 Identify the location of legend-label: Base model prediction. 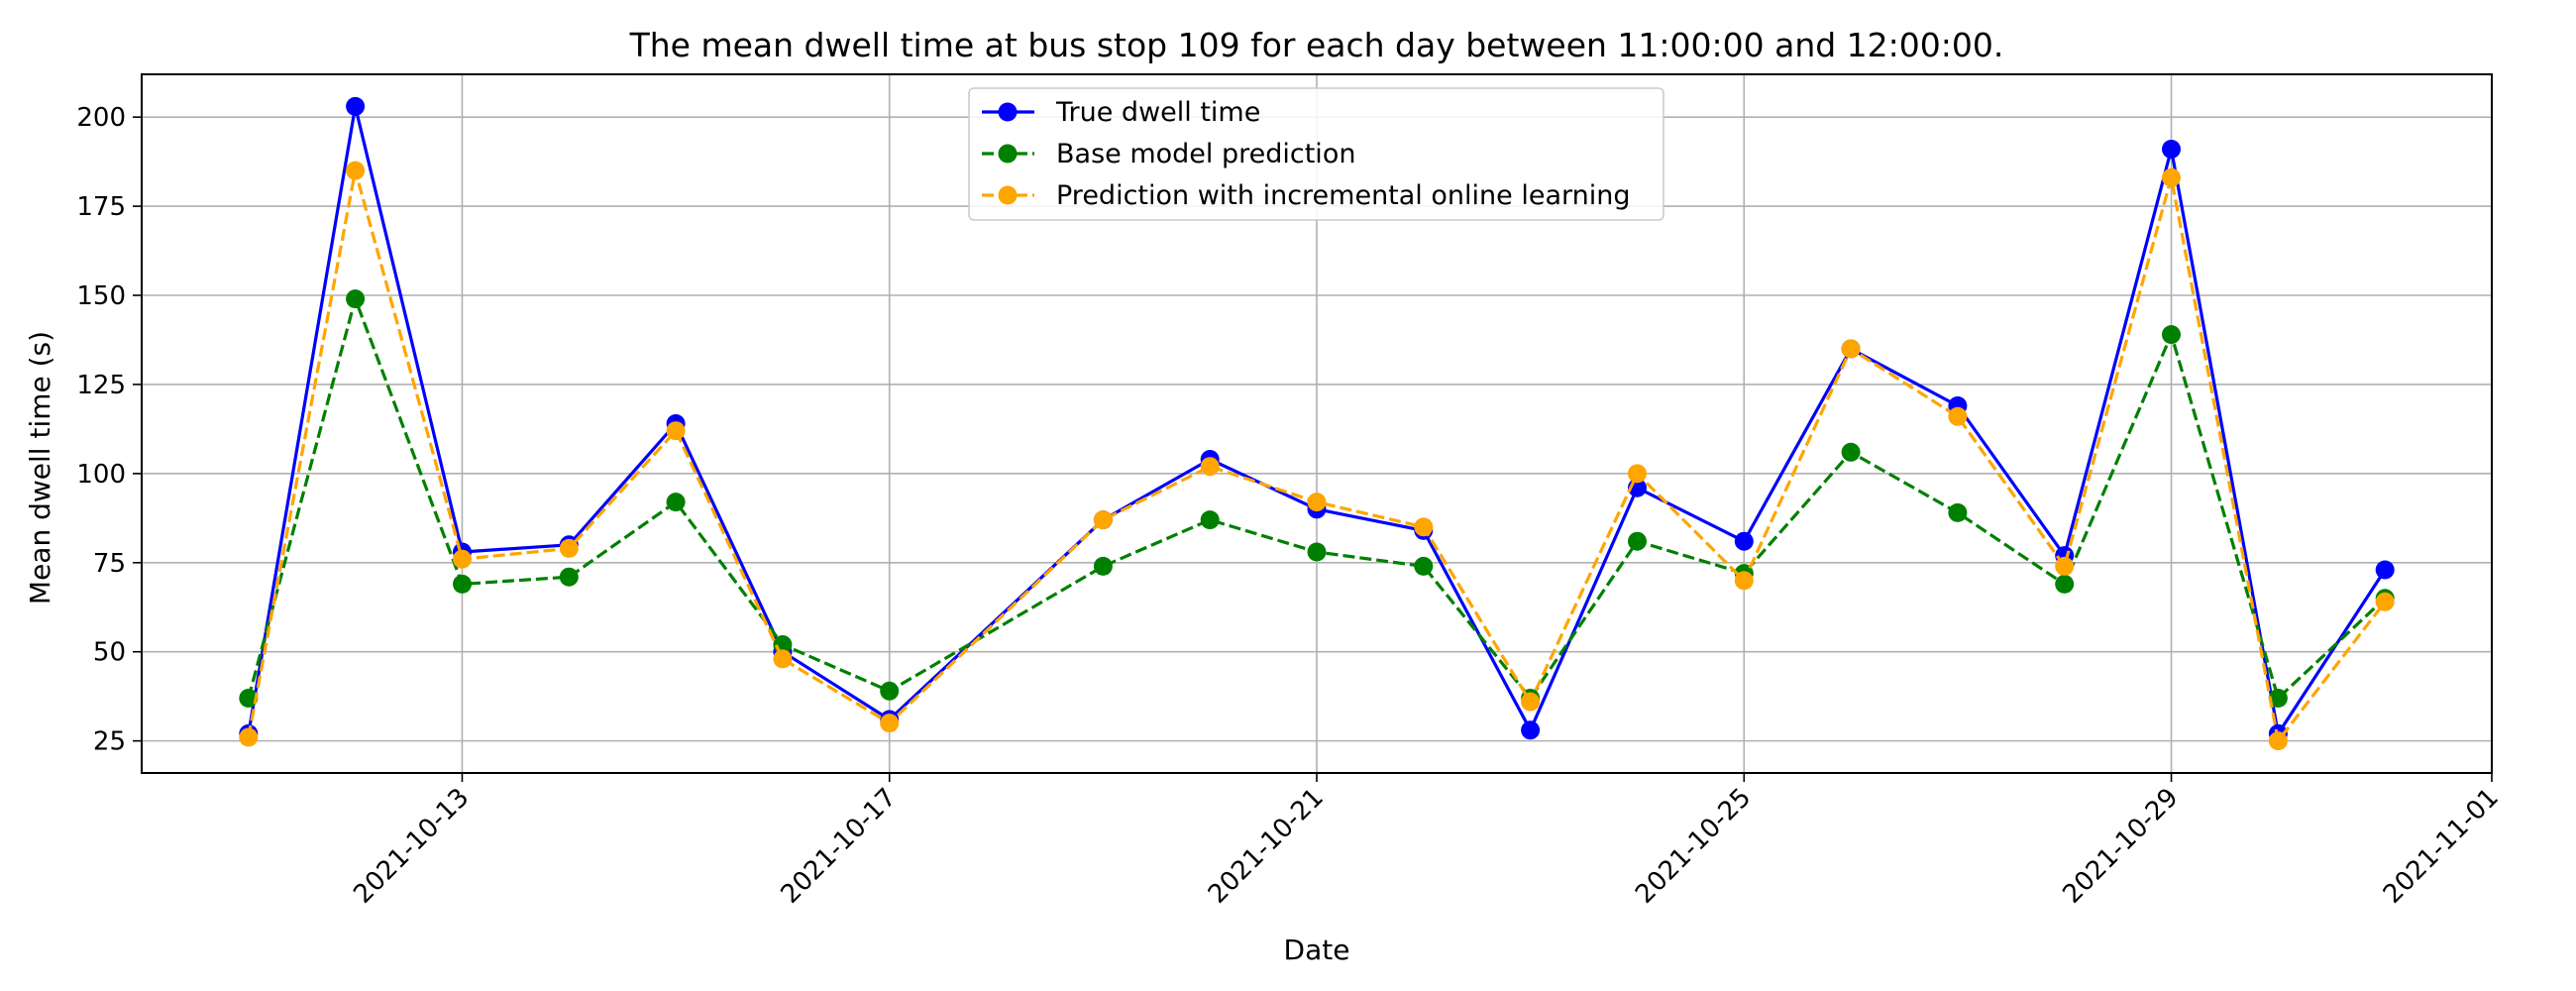
(1205, 154).